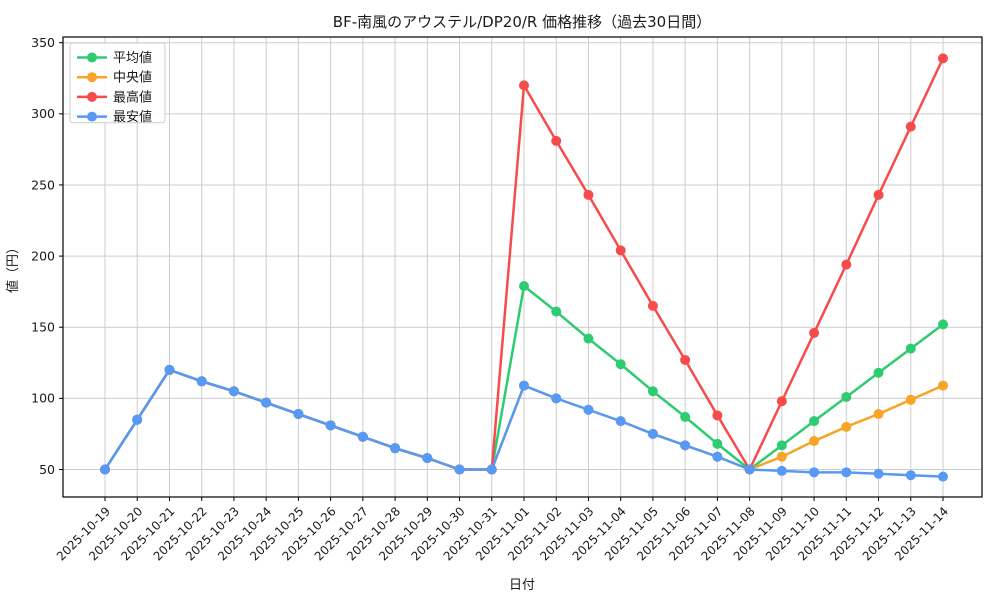  I want to click on legend-item: 最高値, so click(114, 97).